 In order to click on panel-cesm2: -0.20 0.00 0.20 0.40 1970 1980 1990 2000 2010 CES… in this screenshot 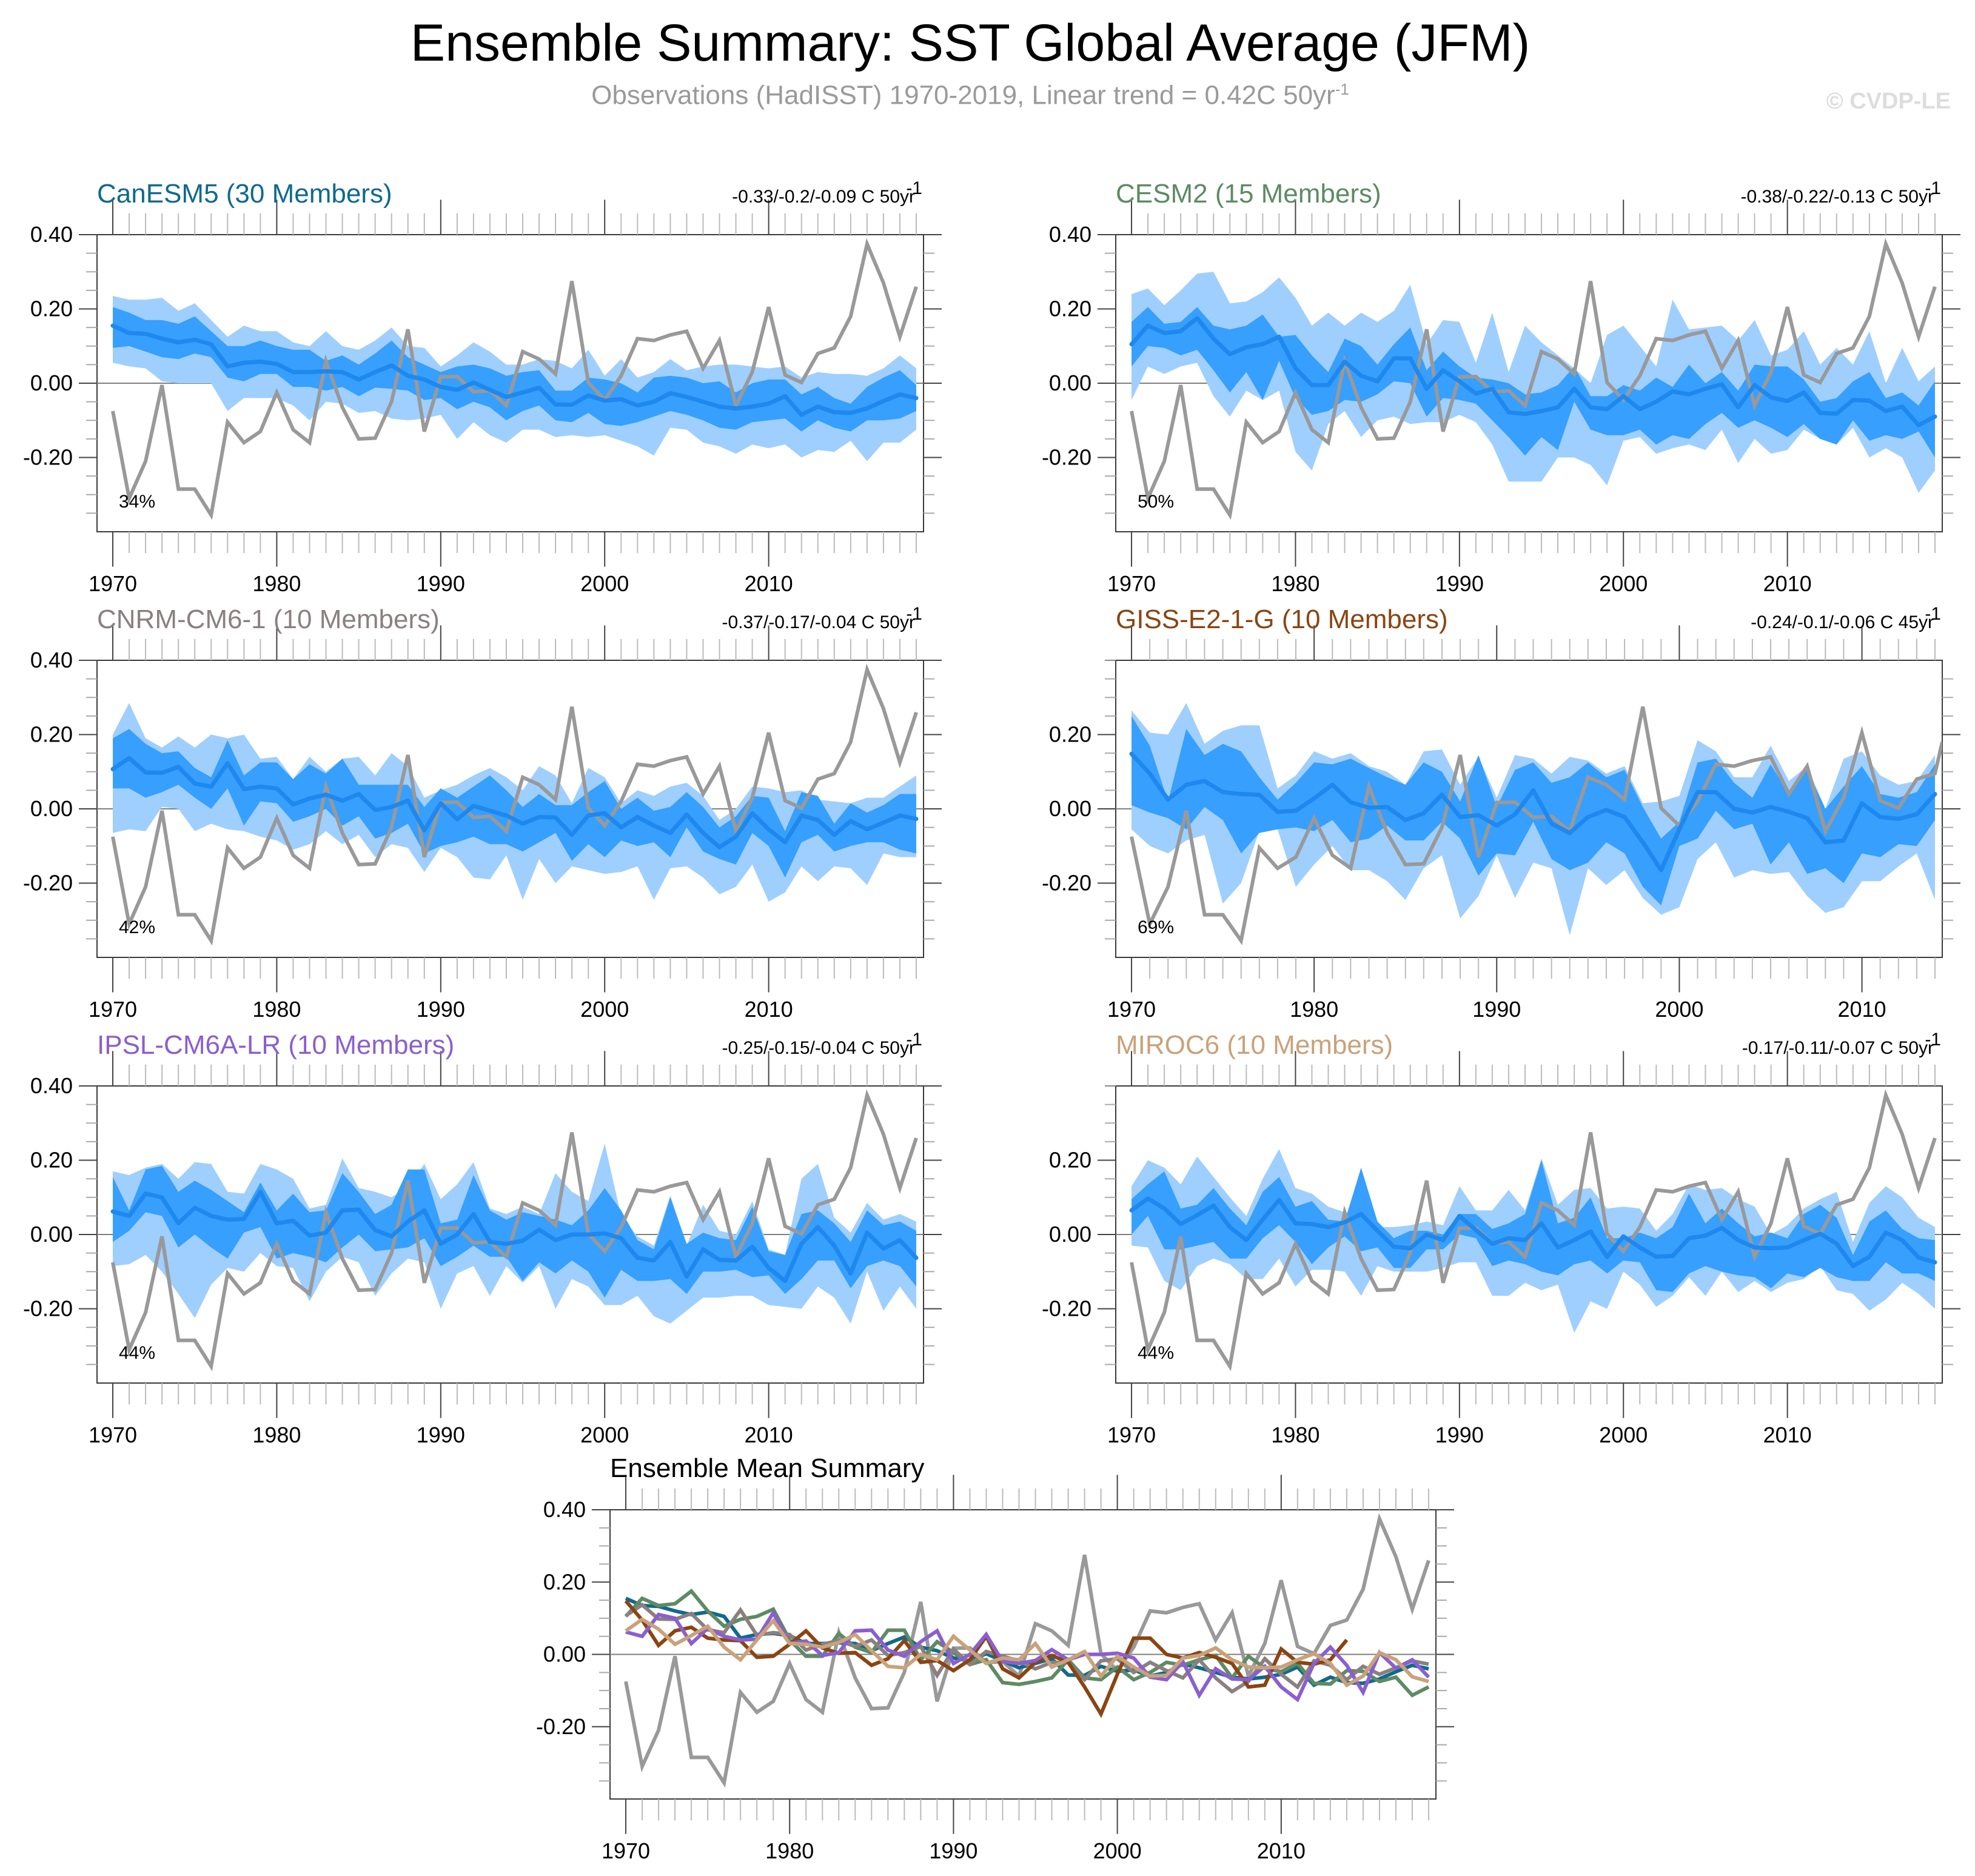, I will do `click(1501, 387)`.